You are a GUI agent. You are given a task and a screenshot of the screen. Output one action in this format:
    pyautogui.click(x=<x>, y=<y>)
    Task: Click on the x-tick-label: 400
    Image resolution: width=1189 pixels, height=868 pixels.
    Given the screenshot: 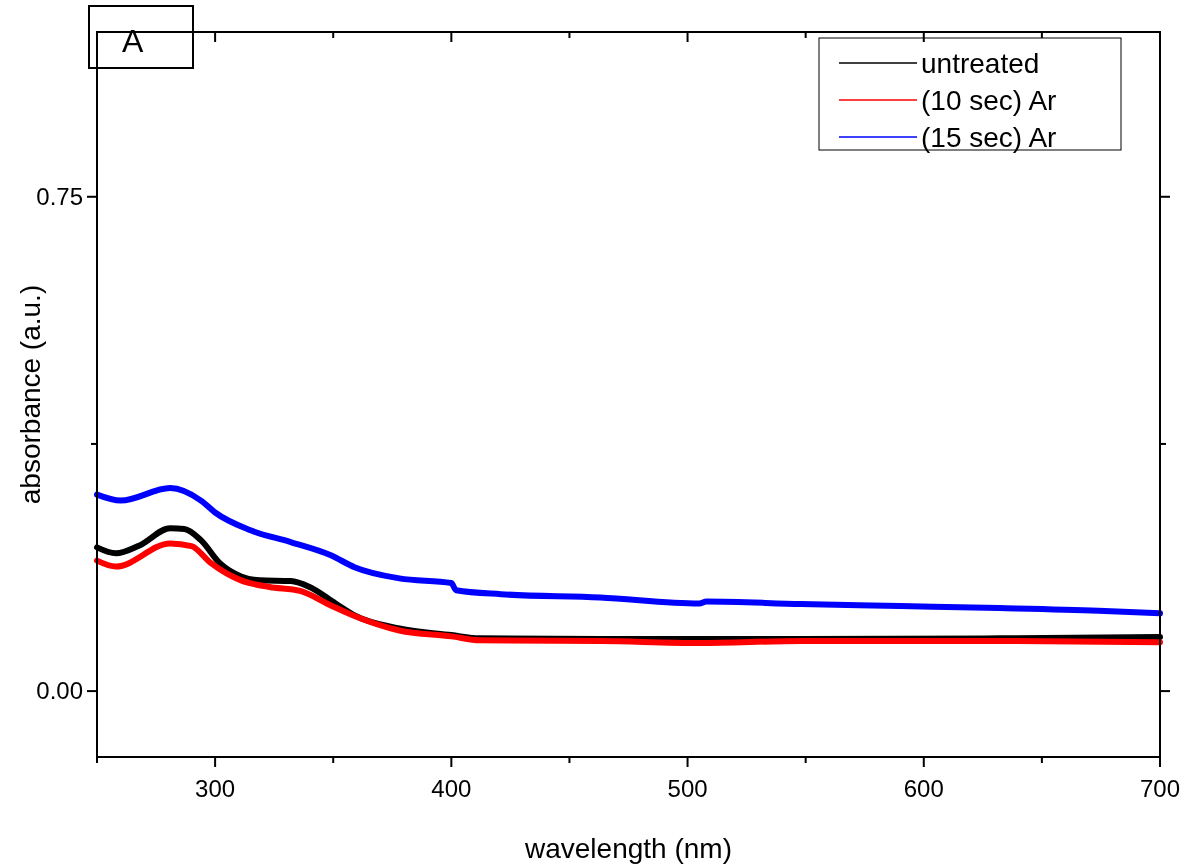 What is the action you would take?
    pyautogui.click(x=451, y=788)
    